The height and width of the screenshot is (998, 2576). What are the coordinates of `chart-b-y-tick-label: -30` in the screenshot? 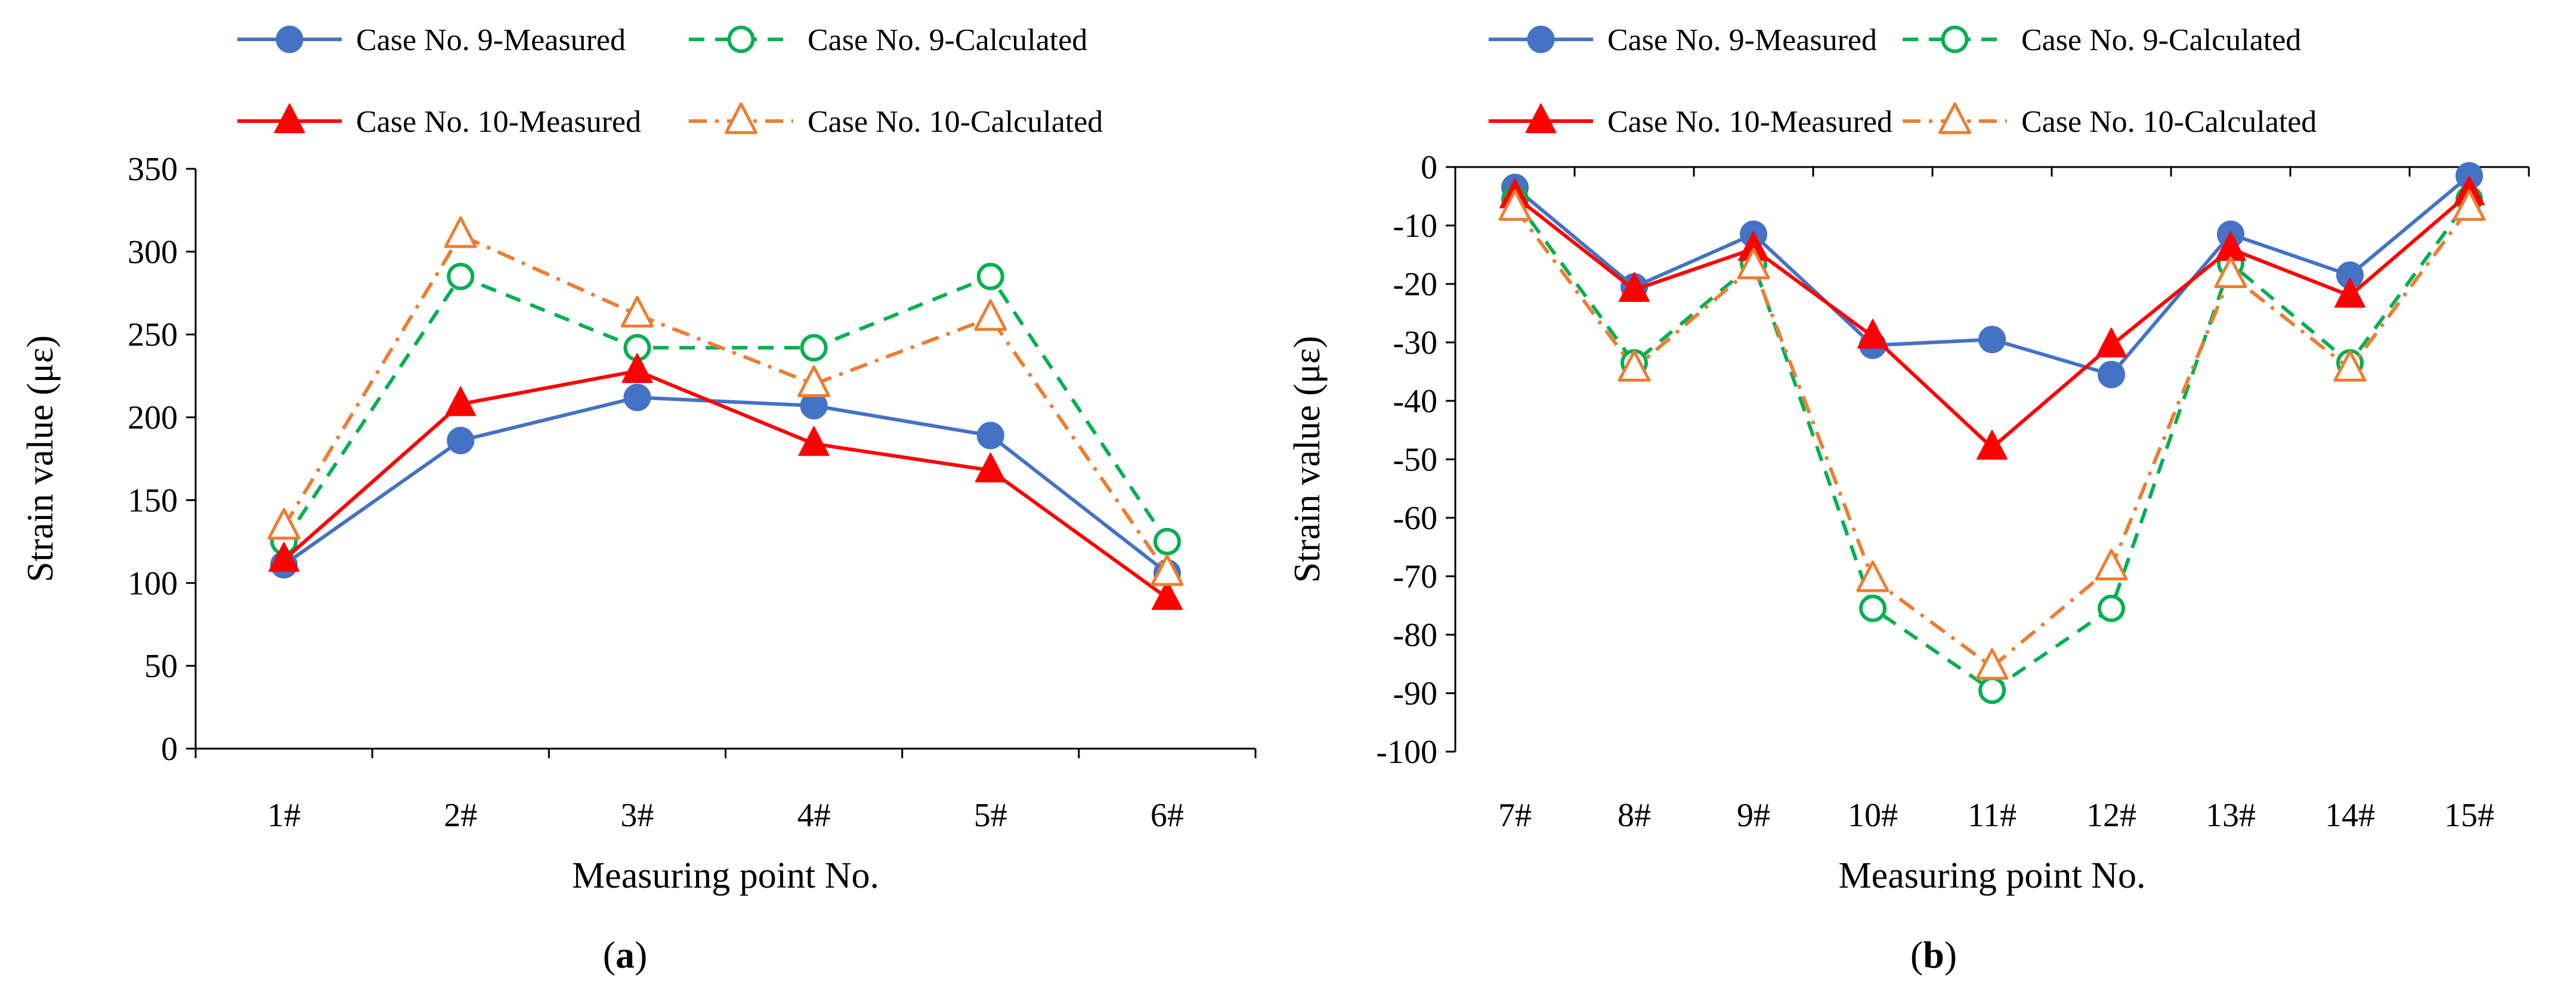 It's located at (1415, 343).